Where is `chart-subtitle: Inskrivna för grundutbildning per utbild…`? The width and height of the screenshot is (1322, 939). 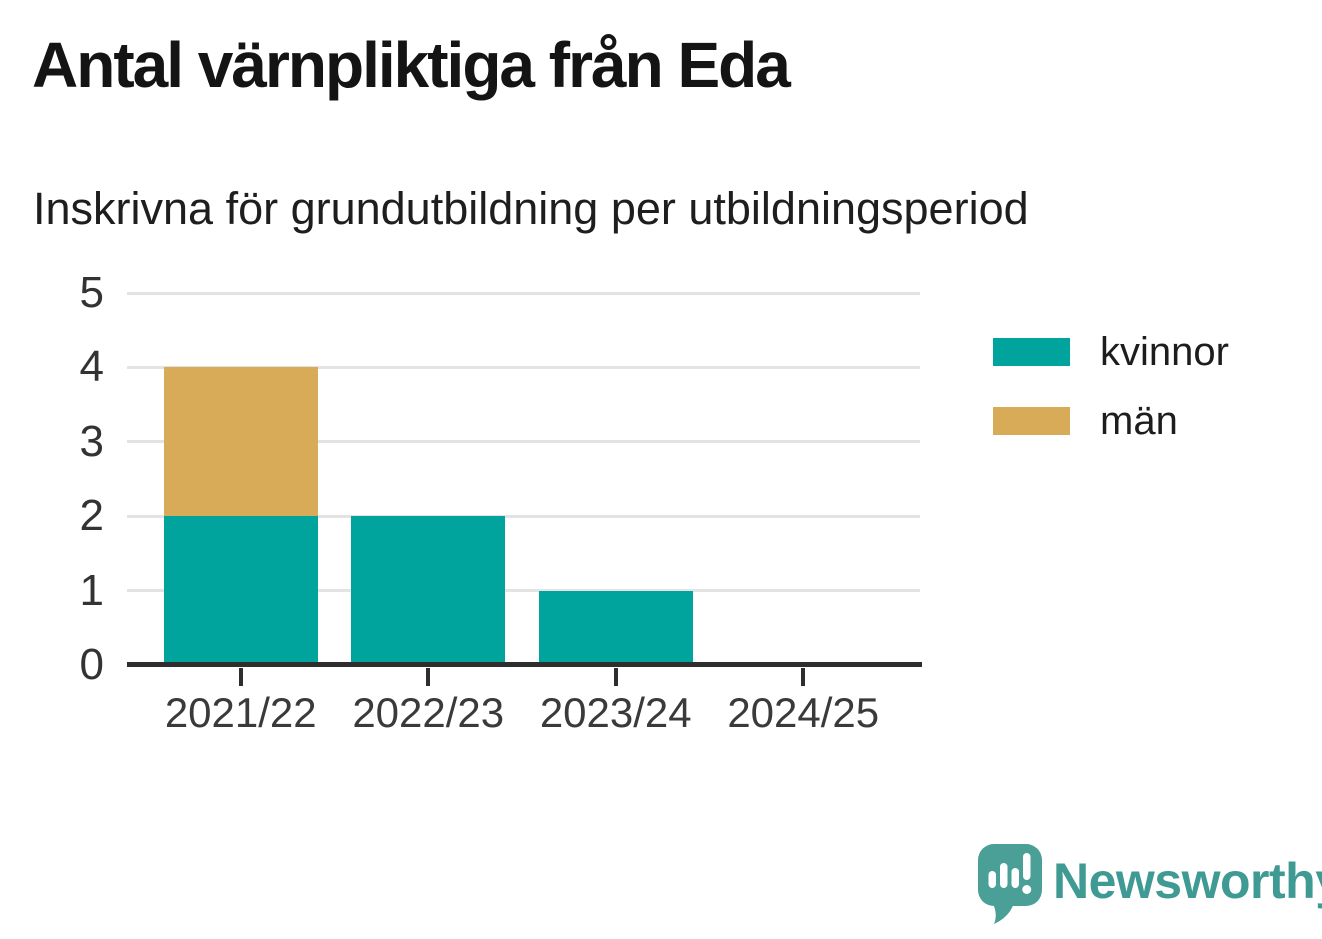 chart-subtitle: Inskrivna för grundutbildning per utbild… is located at coordinates (531, 208).